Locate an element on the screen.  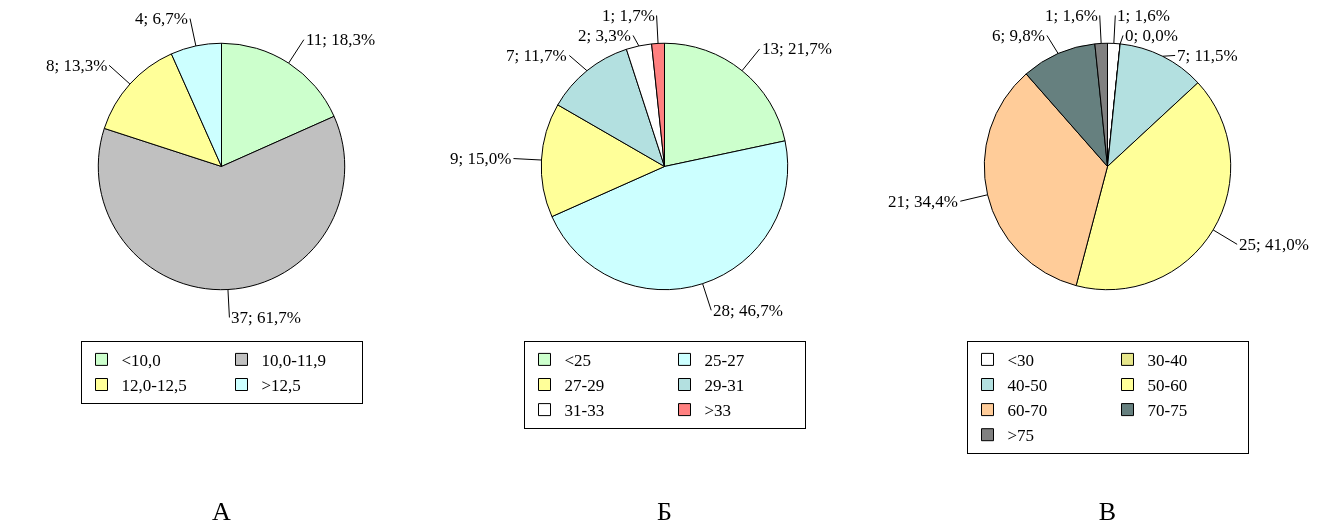
data-label: 37; 61,7% is located at coordinates (266, 317).